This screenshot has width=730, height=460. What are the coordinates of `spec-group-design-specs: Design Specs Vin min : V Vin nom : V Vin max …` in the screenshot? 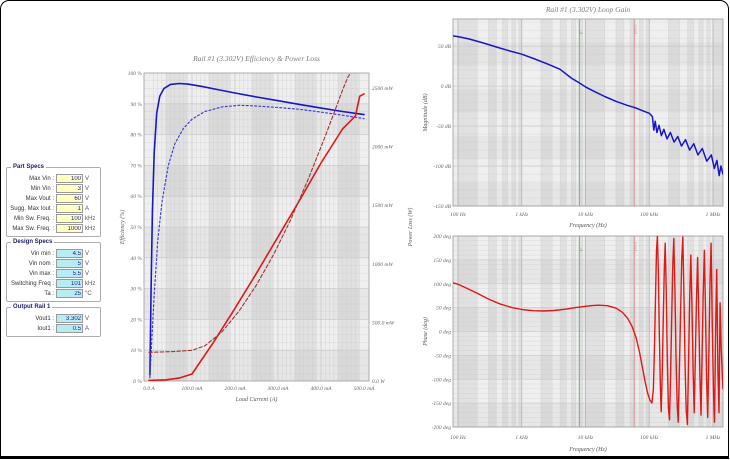 It's located at (53, 270).